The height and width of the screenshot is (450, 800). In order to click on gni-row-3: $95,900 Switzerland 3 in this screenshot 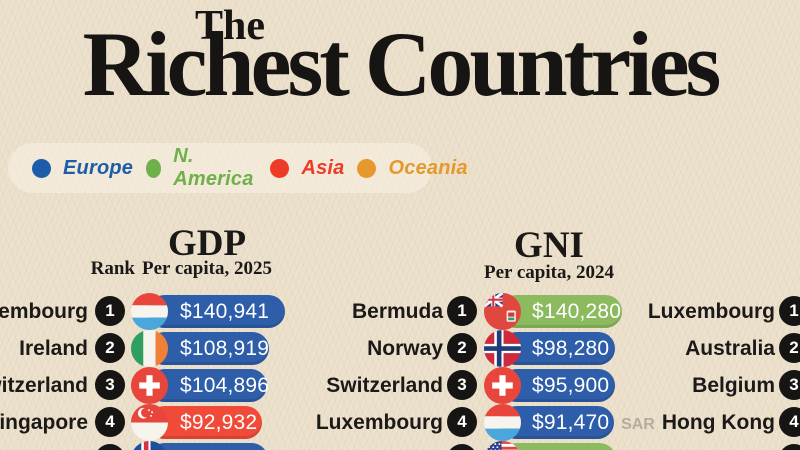, I will do `click(400, 385)`.